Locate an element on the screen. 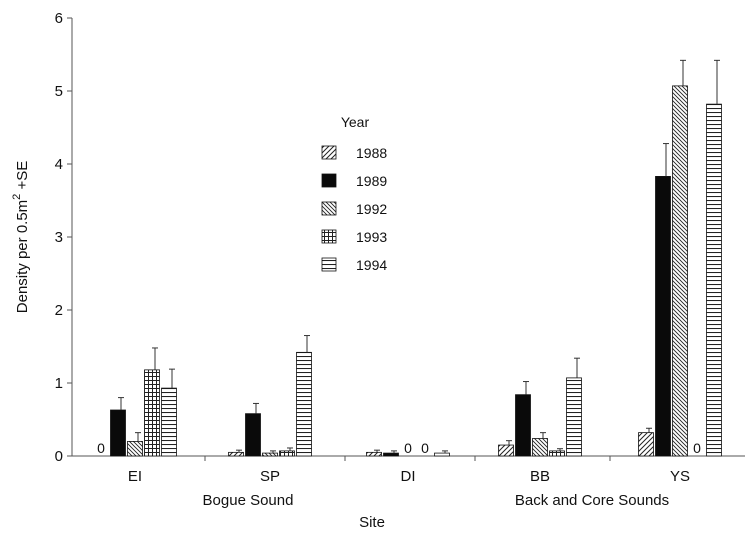  y-tick-label: 1 is located at coordinates (59, 383).